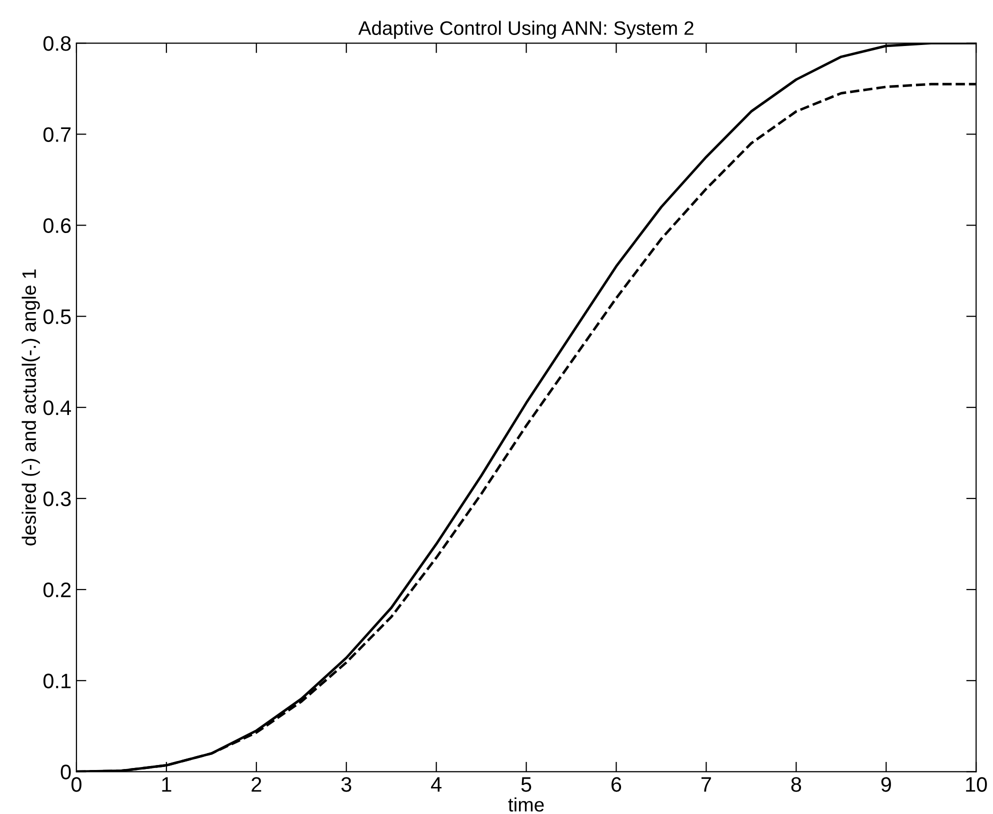 The height and width of the screenshot is (814, 993). Describe the element at coordinates (65, 772) in the screenshot. I see `y-tick-label: 0` at that location.